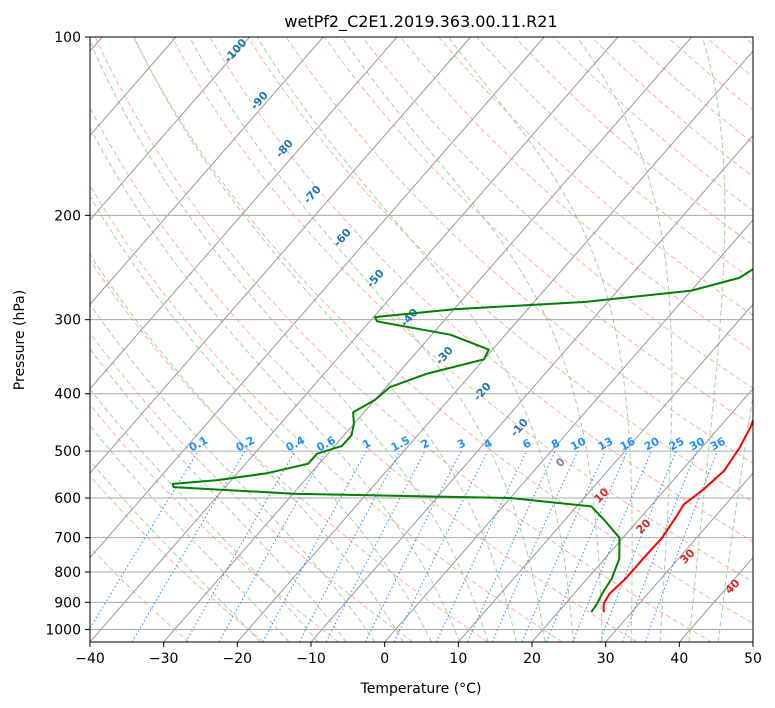 This screenshot has height=708, width=775. I want to click on x-tick-label: −20, so click(238, 659).